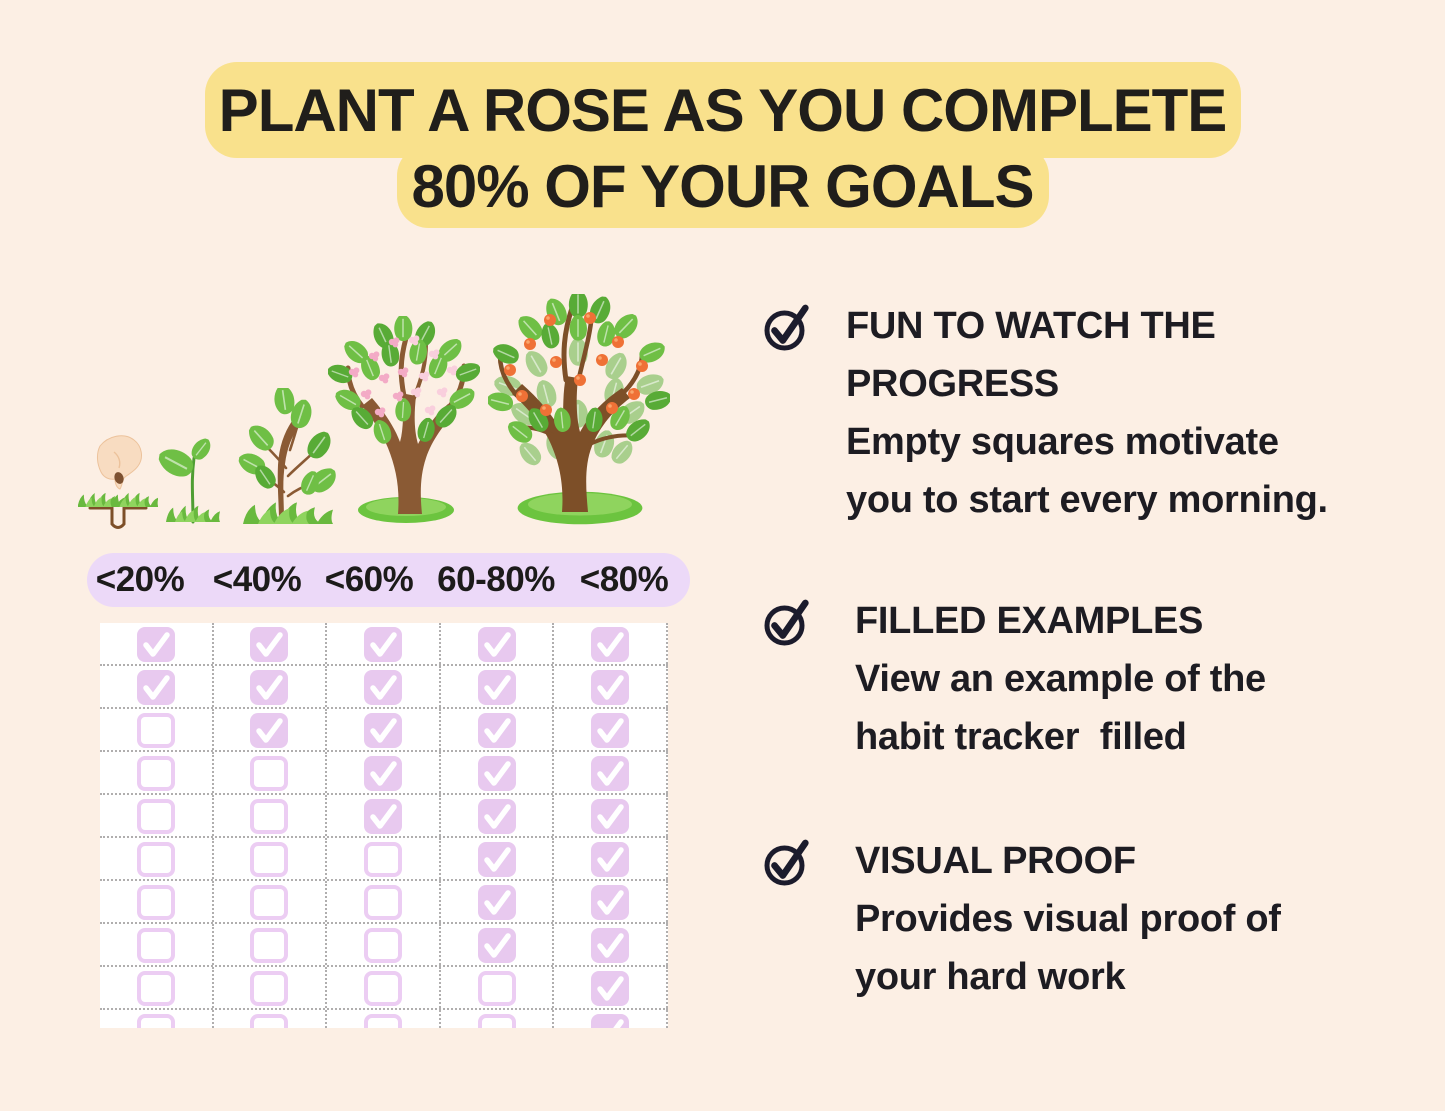 The width and height of the screenshot is (1445, 1111). I want to click on benefit-body-line: Empty squares motivate, so click(1062, 442).